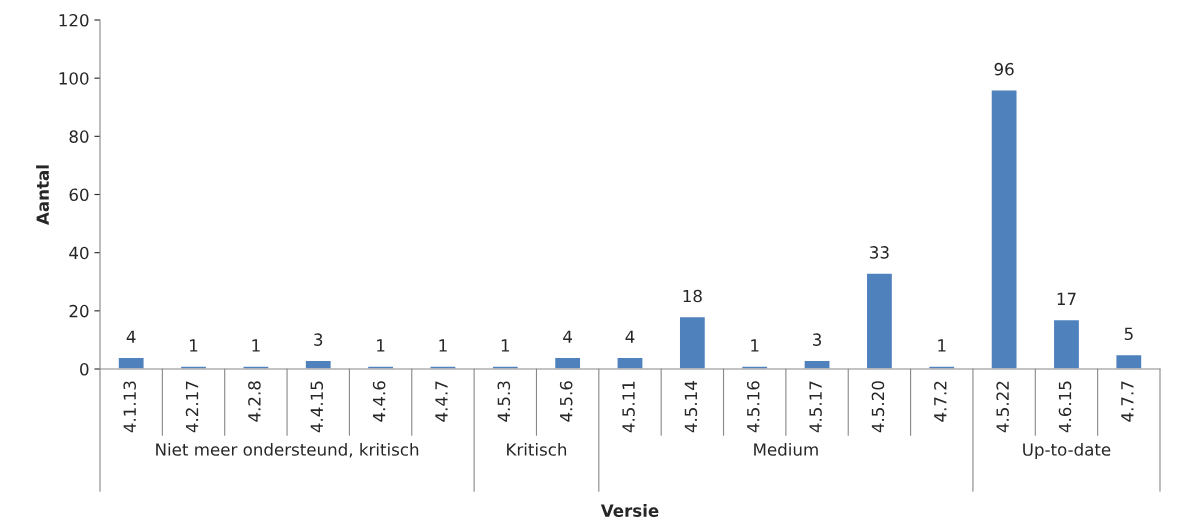  I want to click on x-tick-label: 4.4.7, so click(441, 401).